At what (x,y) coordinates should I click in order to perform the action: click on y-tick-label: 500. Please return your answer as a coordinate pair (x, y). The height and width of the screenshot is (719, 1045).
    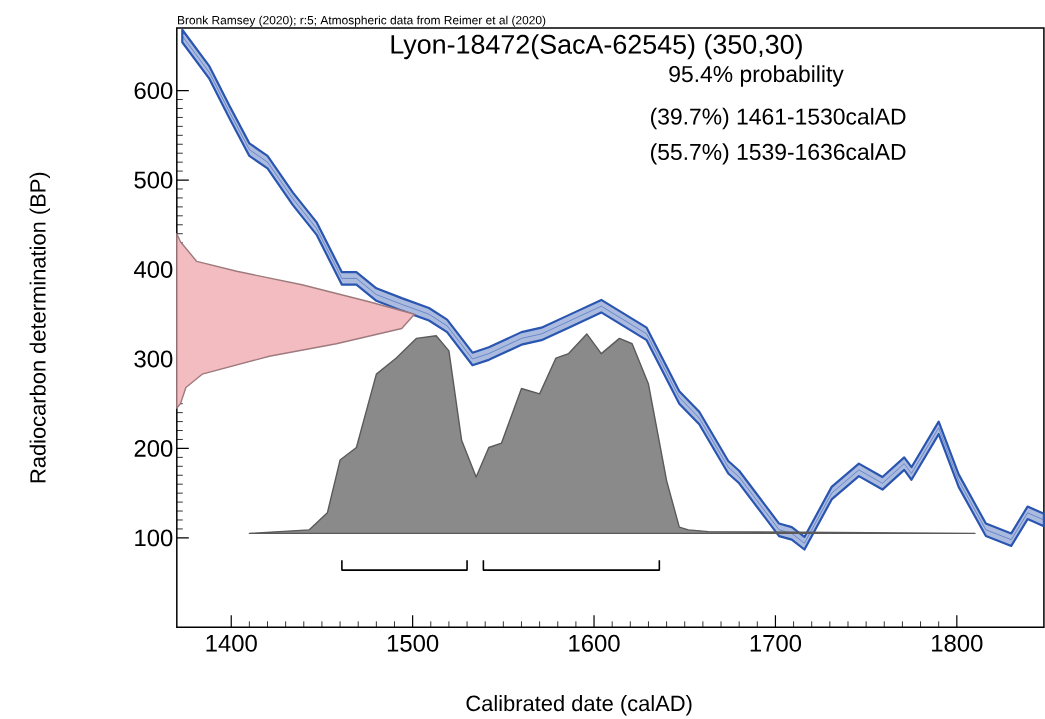
    Looking at the image, I should click on (153, 180).